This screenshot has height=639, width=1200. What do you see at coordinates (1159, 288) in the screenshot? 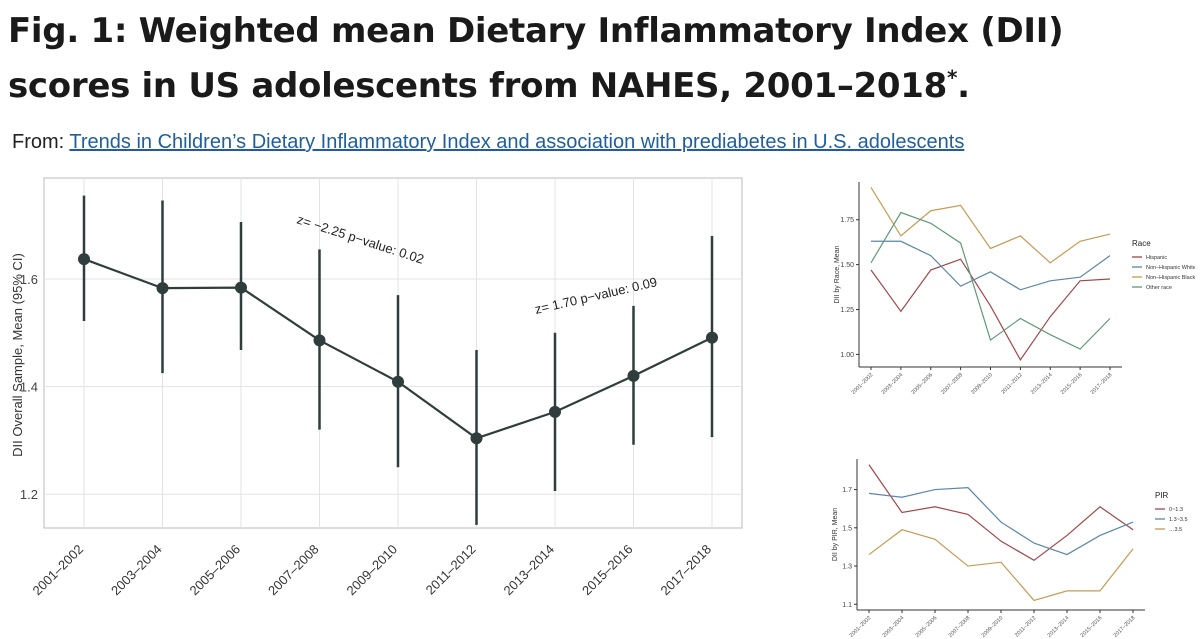
I see `legend-entry: Other race` at bounding box center [1159, 288].